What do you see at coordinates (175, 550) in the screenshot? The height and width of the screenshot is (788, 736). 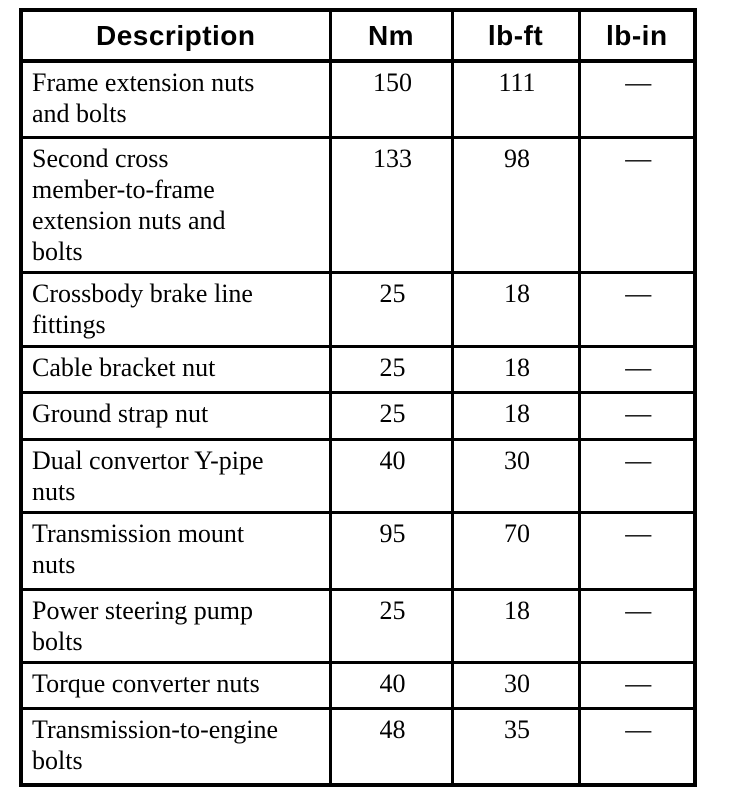 I see `cell-description: Transmission mount nuts` at bounding box center [175, 550].